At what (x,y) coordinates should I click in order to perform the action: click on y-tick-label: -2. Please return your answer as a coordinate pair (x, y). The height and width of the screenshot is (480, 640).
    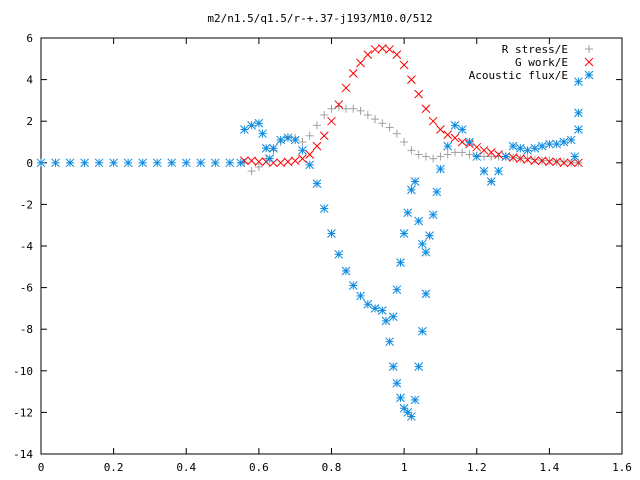
    Looking at the image, I should click on (26, 204).